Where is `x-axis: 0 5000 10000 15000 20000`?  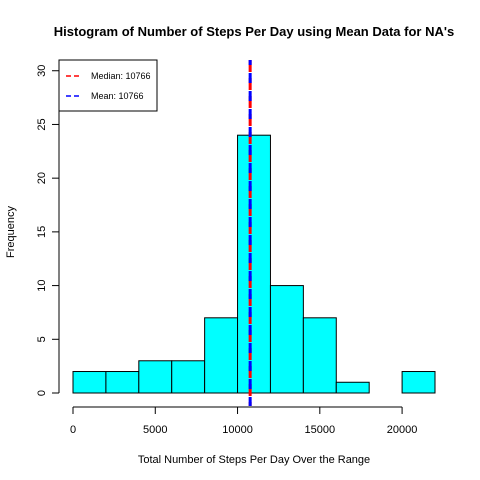
x-axis: 0 5000 10000 15000 20000 is located at coordinates (244, 421).